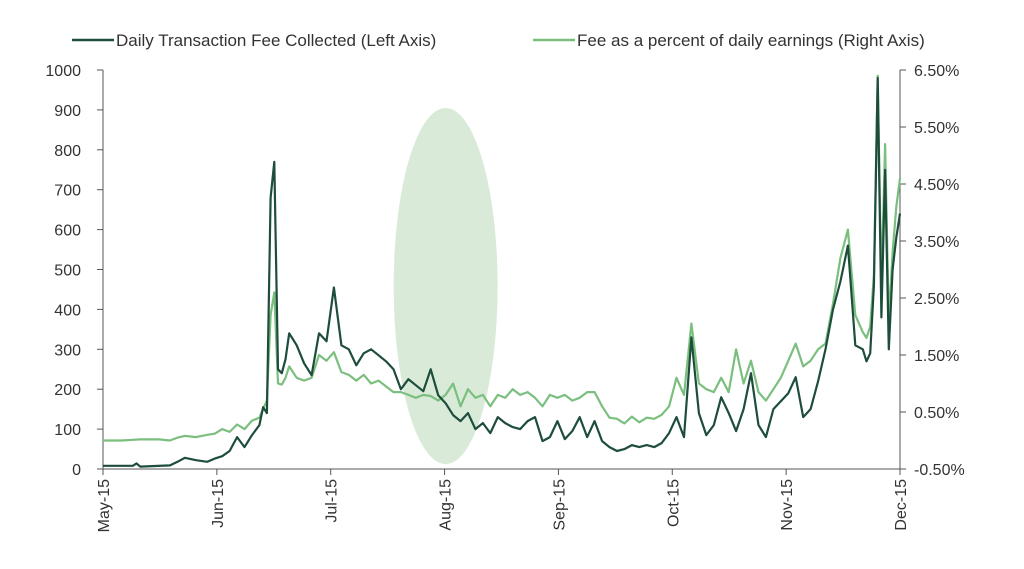  What do you see at coordinates (218, 503) in the screenshot?
I see `x-tick-label: Jun-15` at bounding box center [218, 503].